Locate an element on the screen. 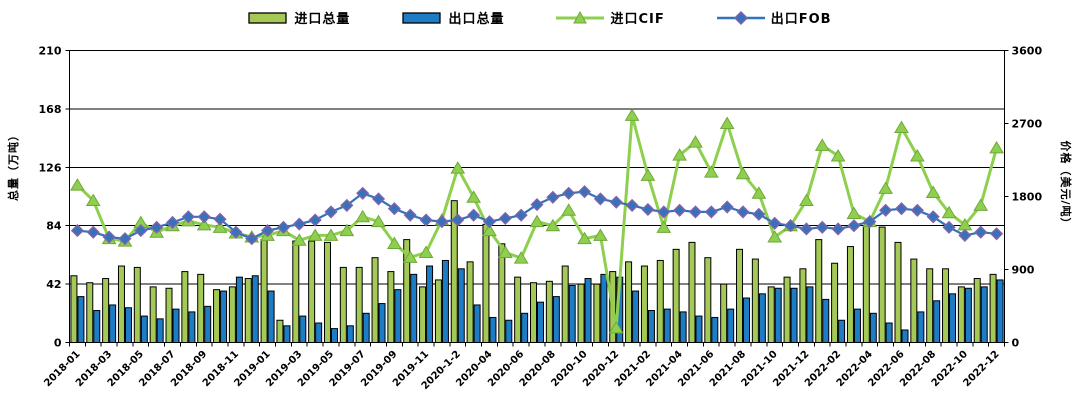  svg-text: 900 is located at coordinates (1023, 270).